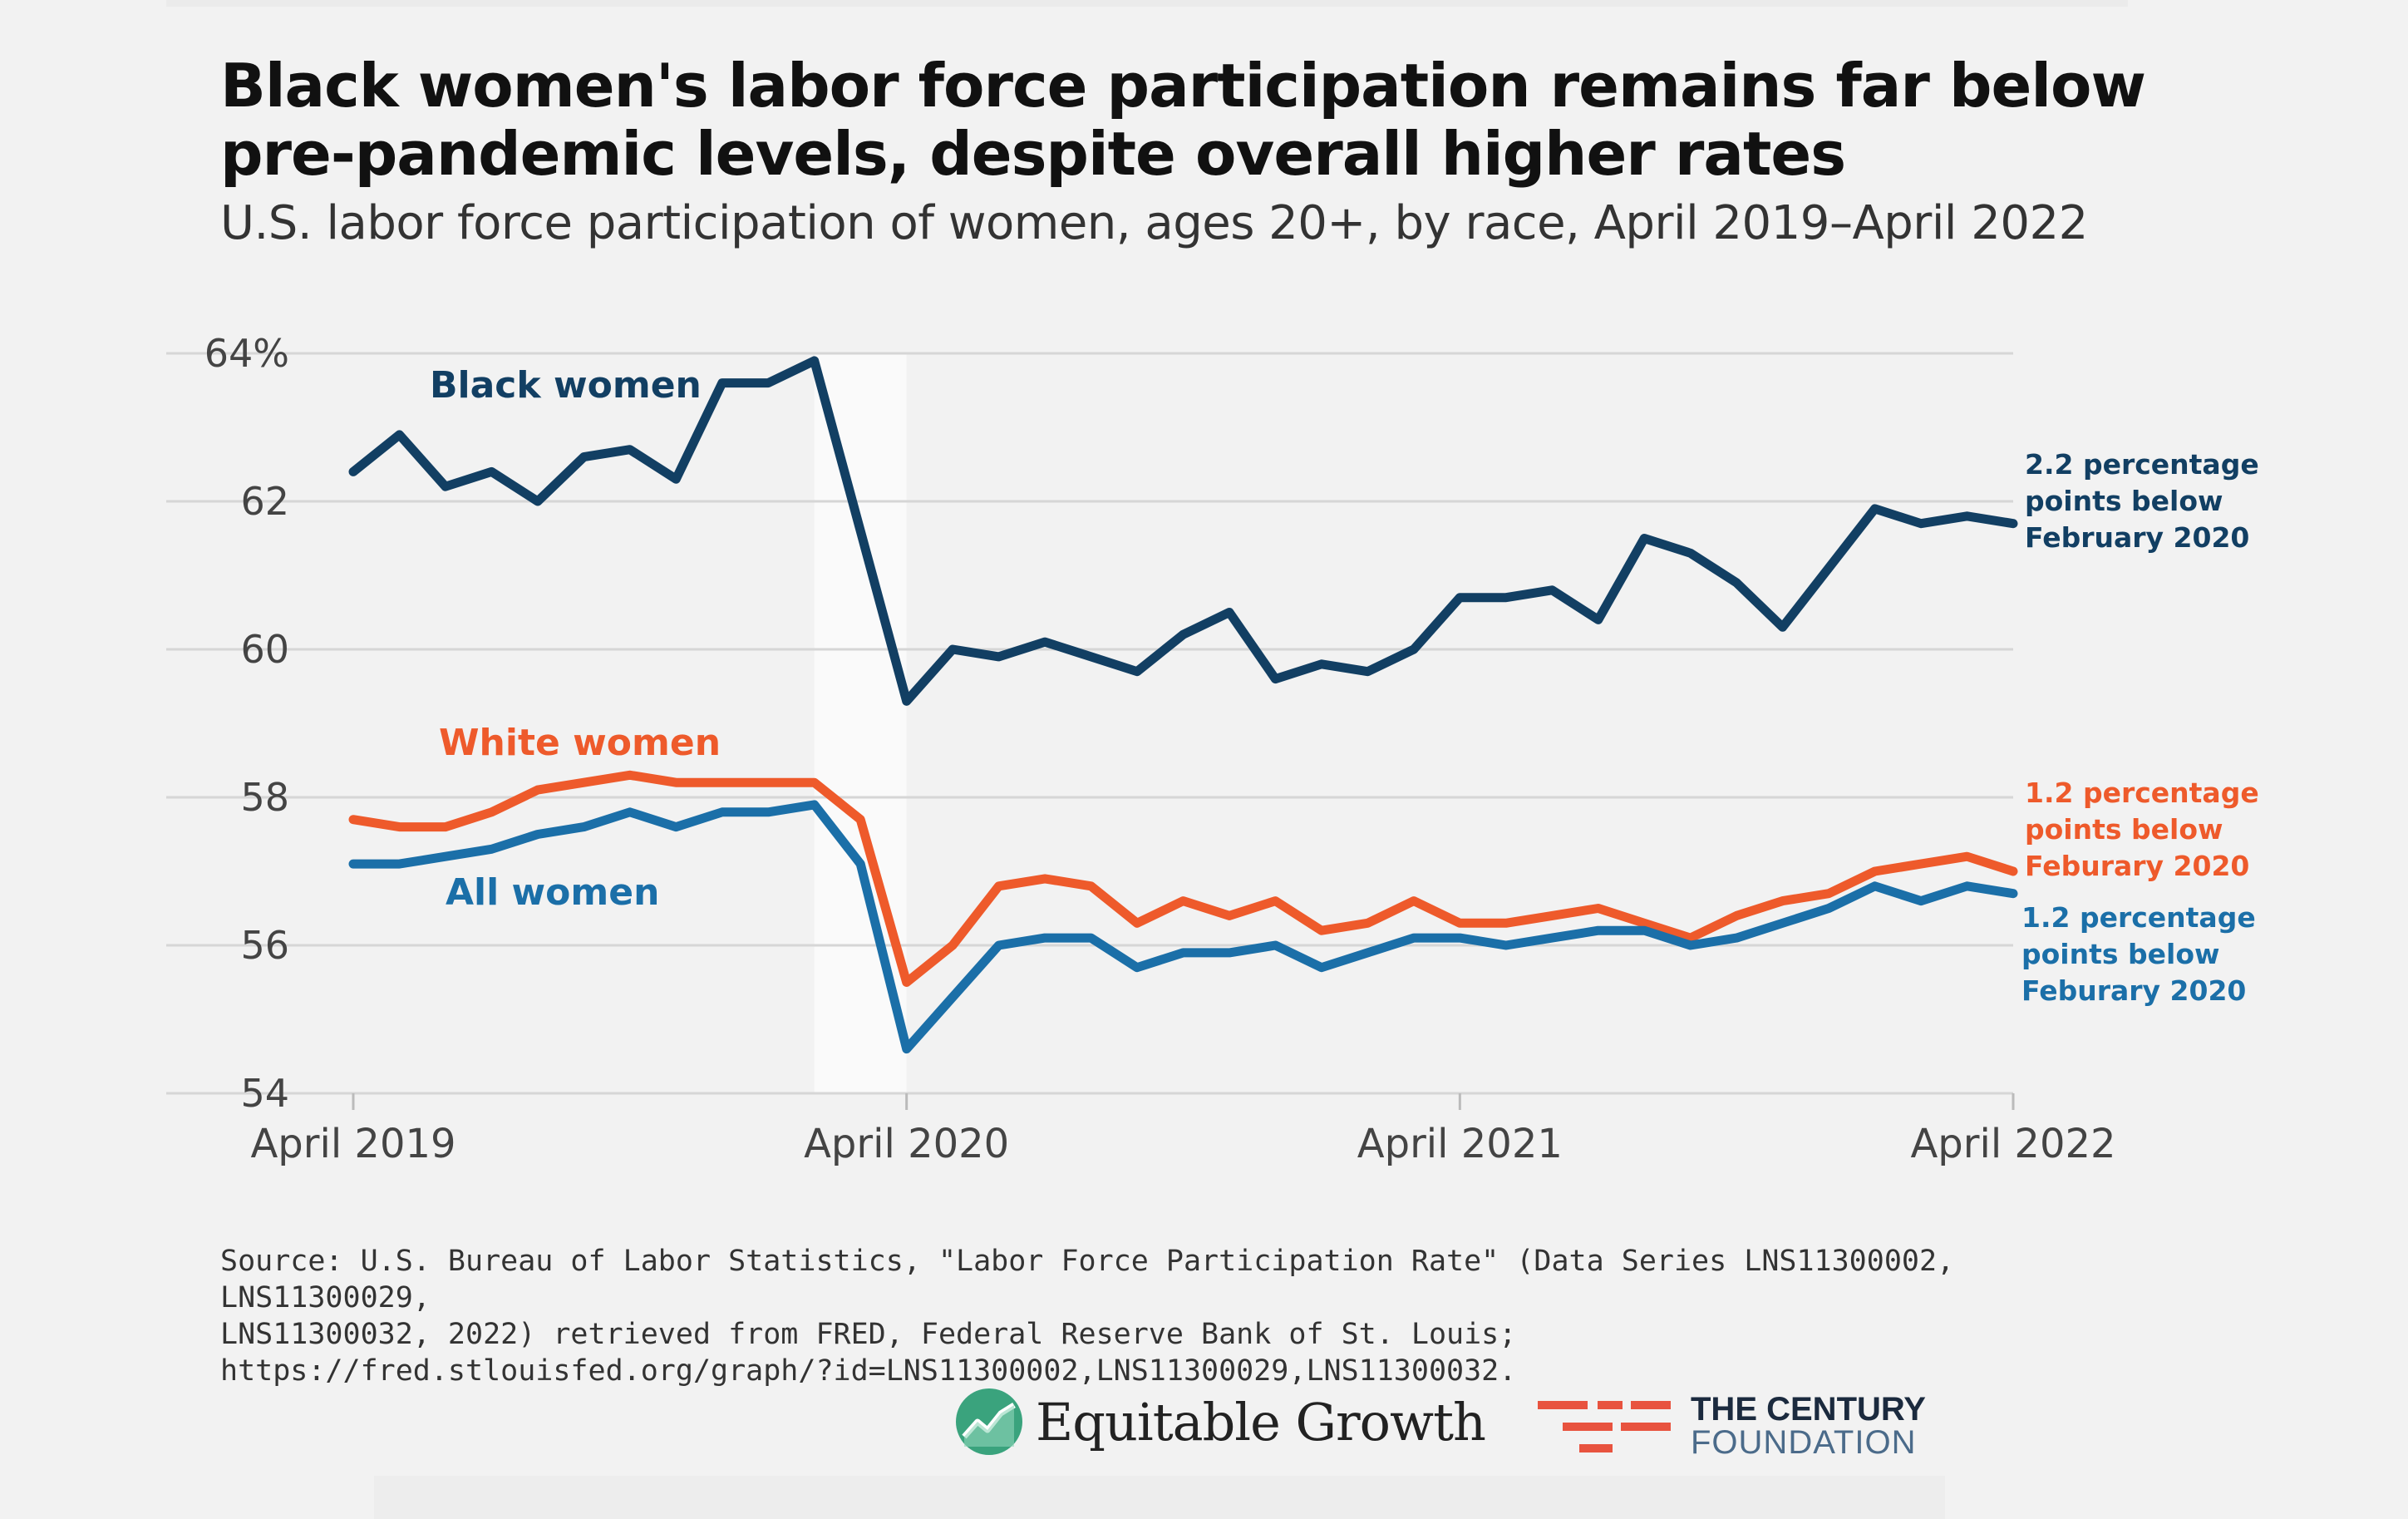  Describe the element at coordinates (566, 385) in the screenshot. I see `series-label-black-women: Black women` at that location.